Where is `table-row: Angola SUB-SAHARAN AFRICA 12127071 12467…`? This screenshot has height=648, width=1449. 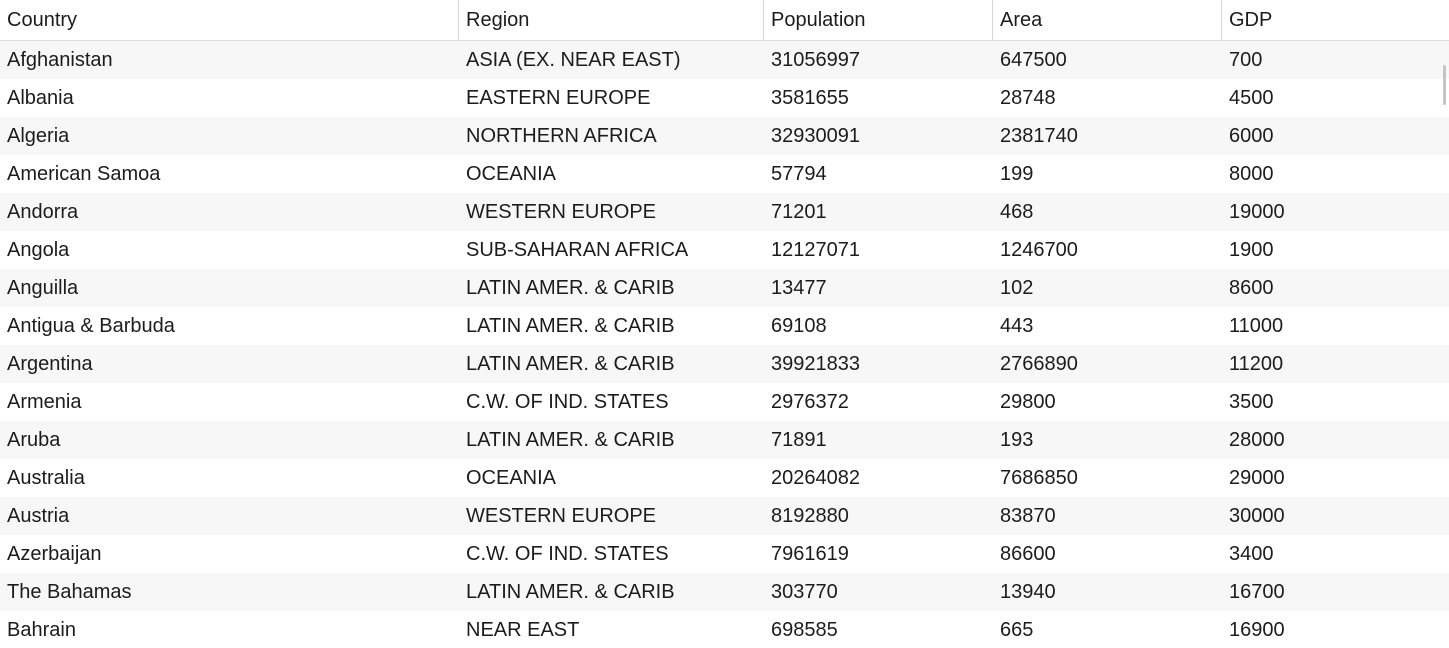
table-row: Angola SUB-SAHARAN AFRICA 12127071 12467… is located at coordinates (724, 250).